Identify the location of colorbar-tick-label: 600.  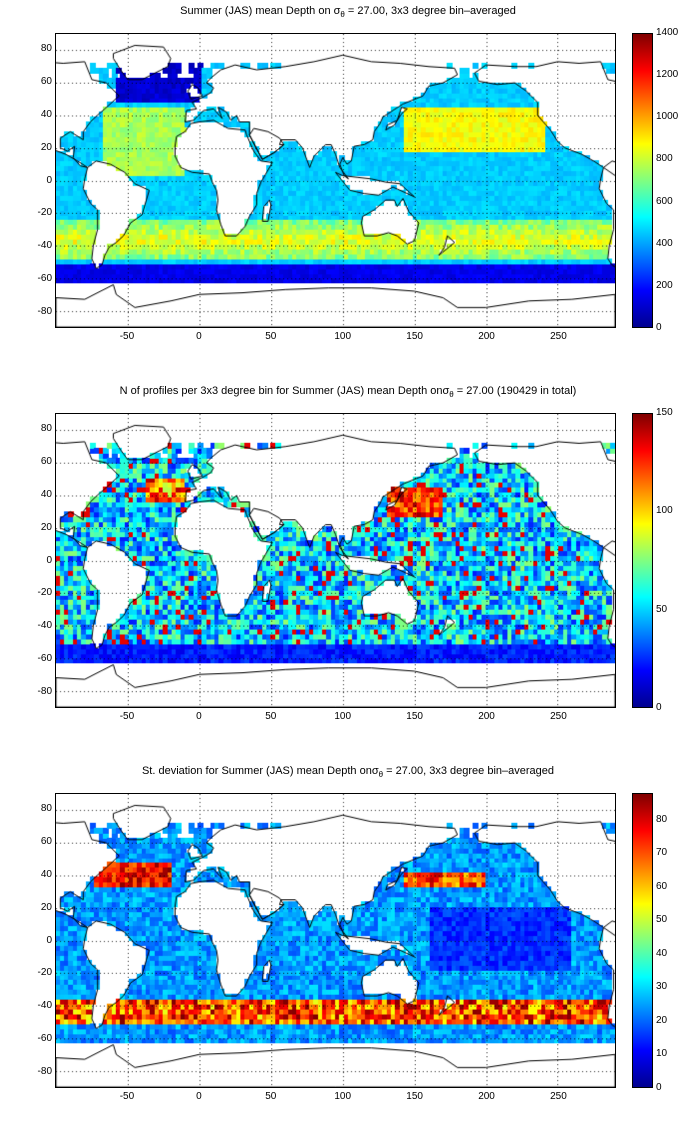
(664, 201).